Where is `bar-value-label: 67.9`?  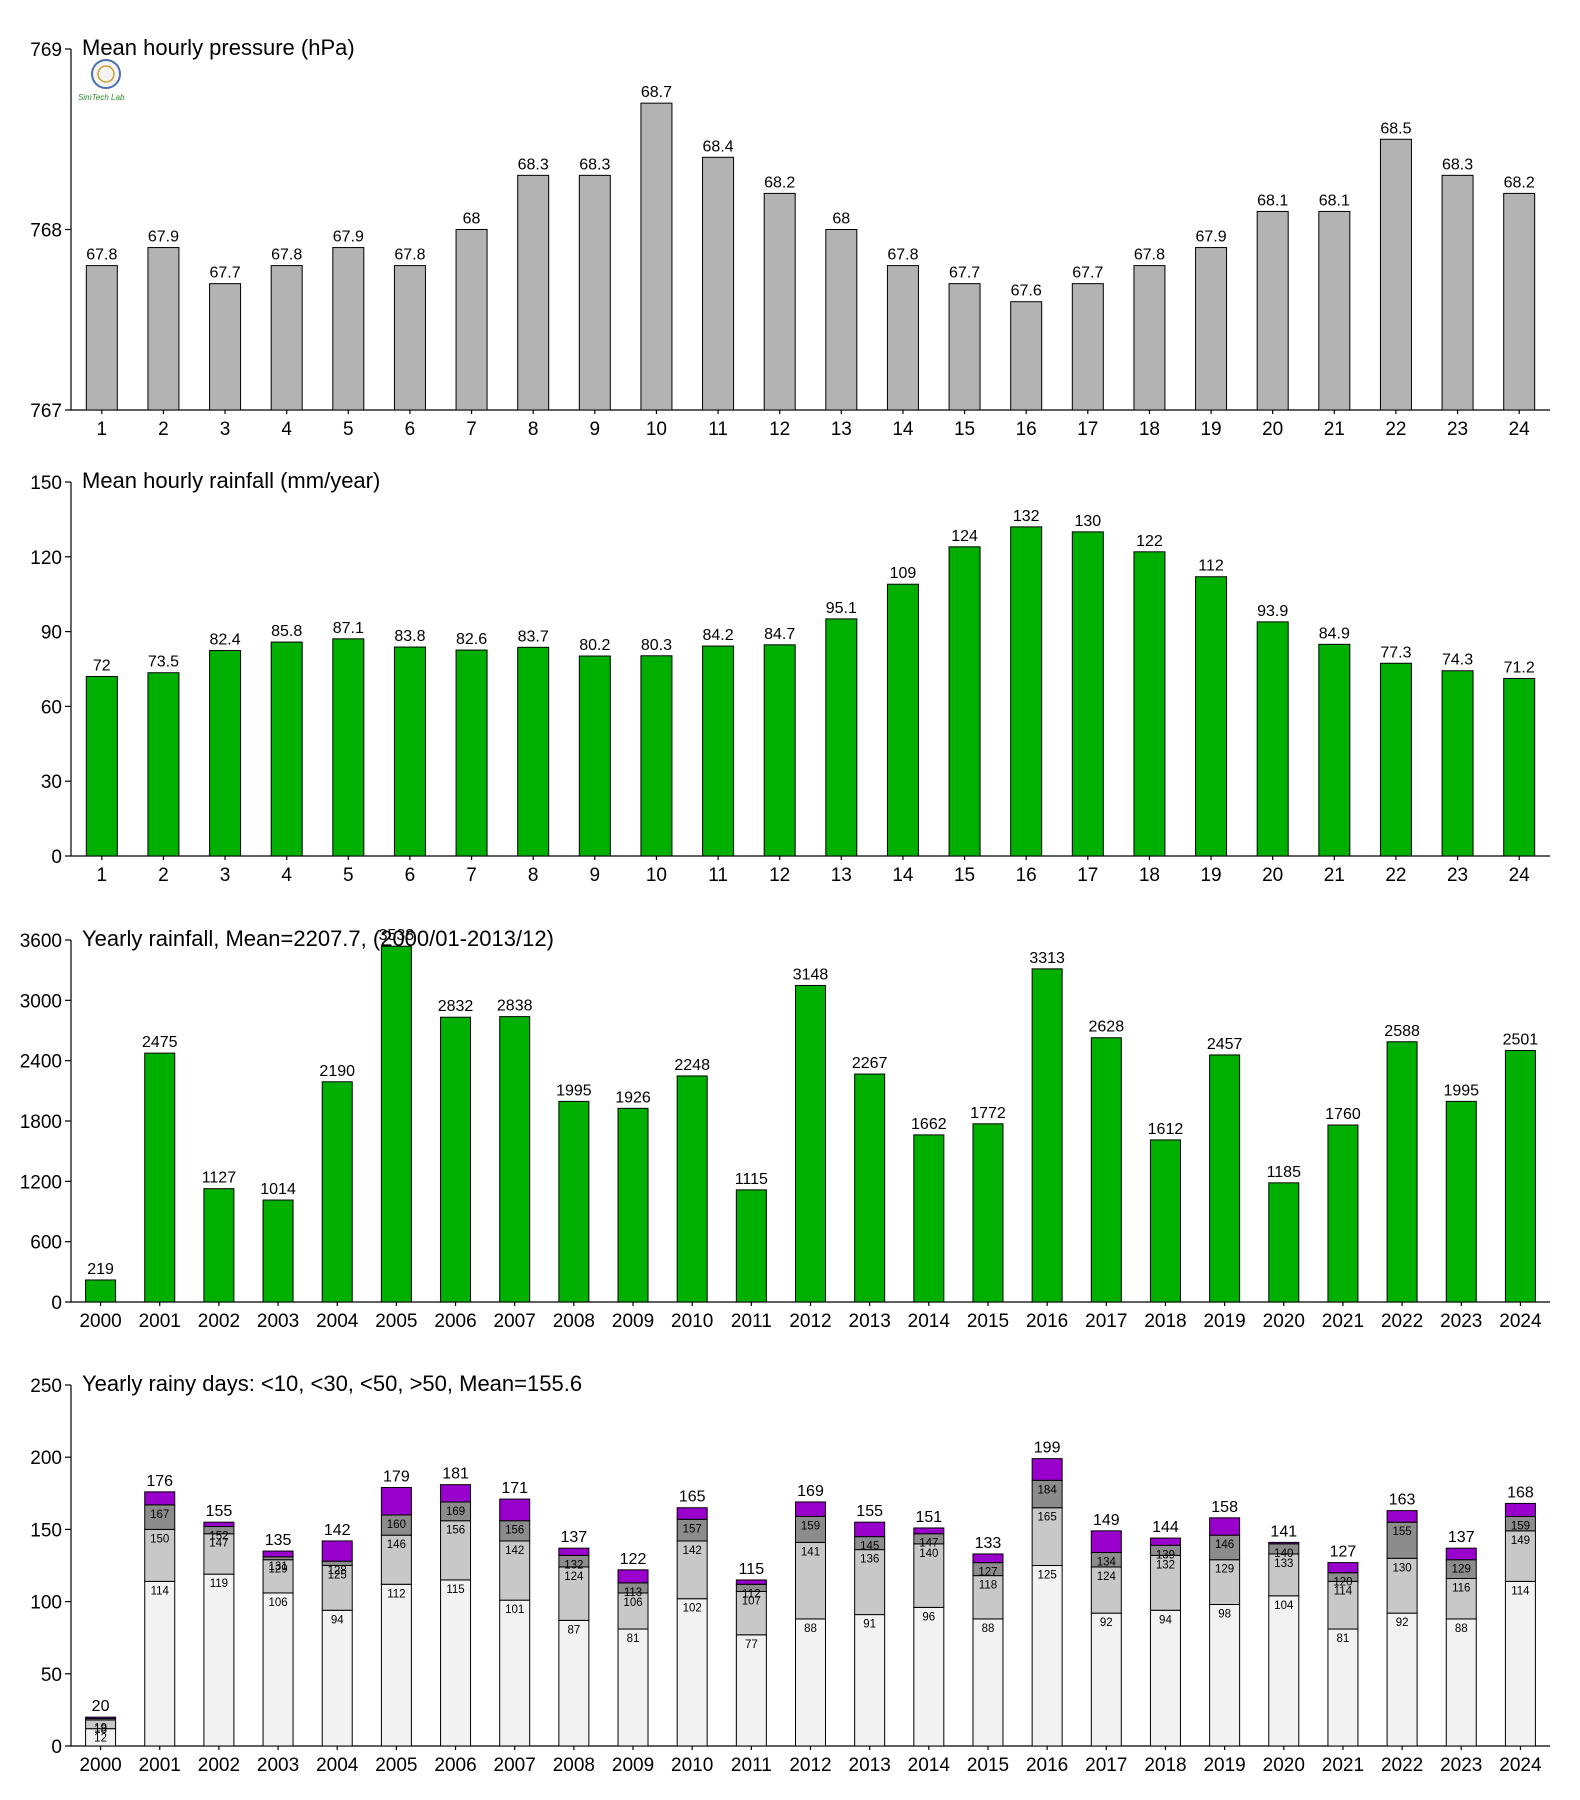 bar-value-label: 67.9 is located at coordinates (348, 237).